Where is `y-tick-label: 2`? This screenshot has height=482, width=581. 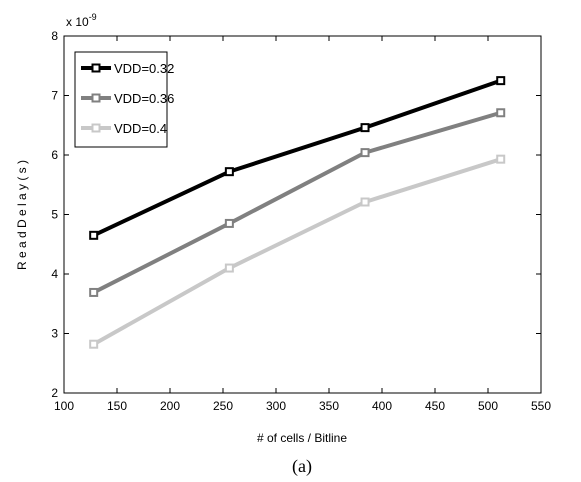
y-tick-label: 2 is located at coordinates (54, 393).